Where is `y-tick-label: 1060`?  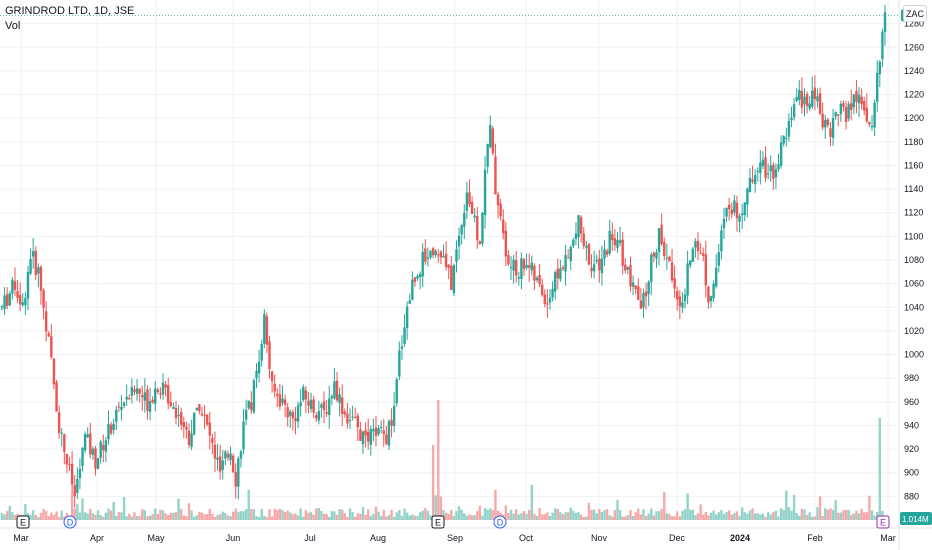
y-tick-label: 1060 is located at coordinates (914, 284).